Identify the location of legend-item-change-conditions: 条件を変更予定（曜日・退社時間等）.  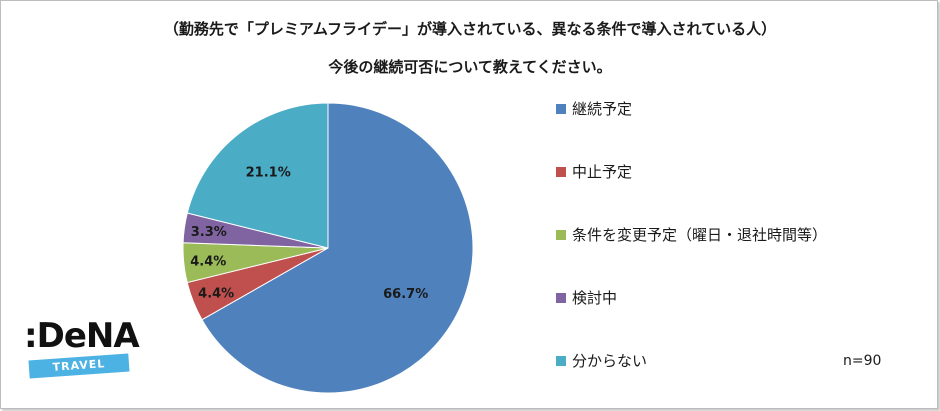
(691, 234).